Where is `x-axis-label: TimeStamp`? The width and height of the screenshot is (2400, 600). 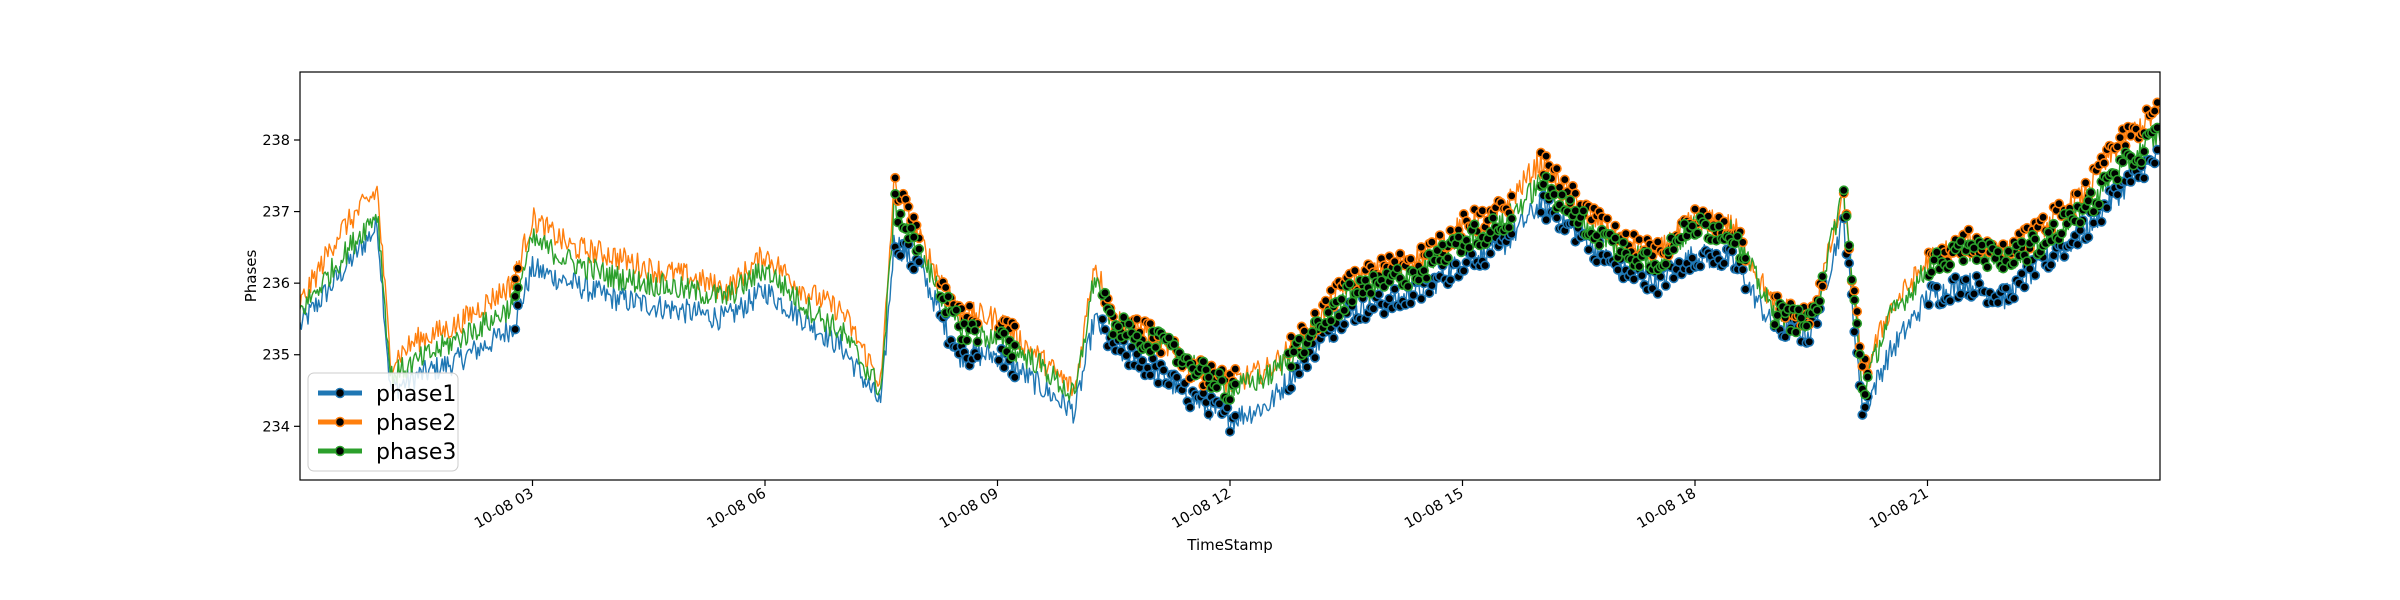 x-axis-label: TimeStamp is located at coordinates (1229, 545).